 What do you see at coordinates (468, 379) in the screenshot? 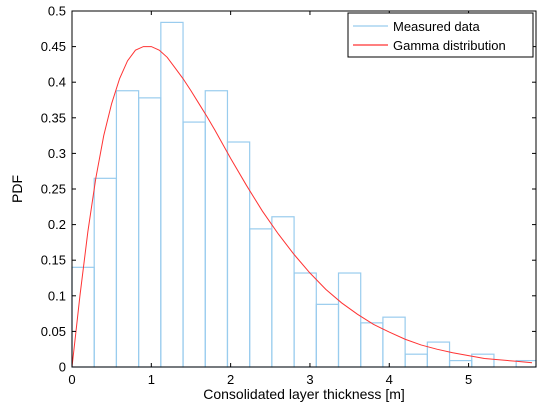
I see `x-tick-label: 5` at bounding box center [468, 379].